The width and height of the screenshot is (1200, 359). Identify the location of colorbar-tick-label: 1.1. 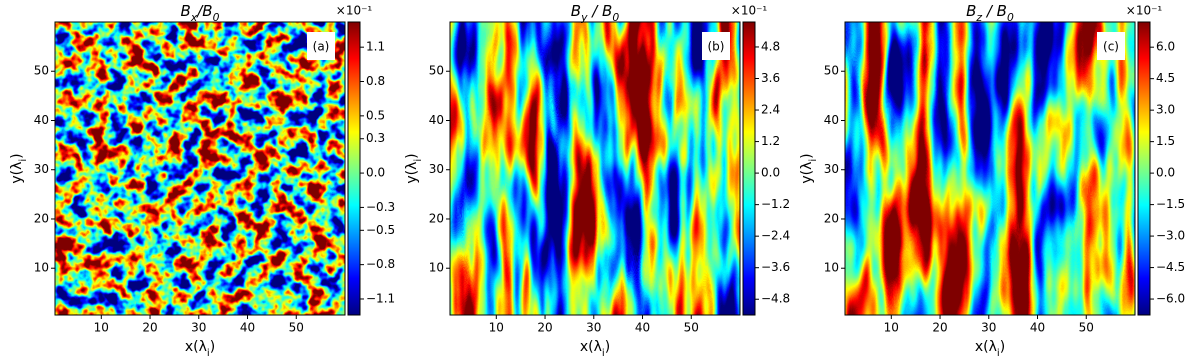
(375, 47).